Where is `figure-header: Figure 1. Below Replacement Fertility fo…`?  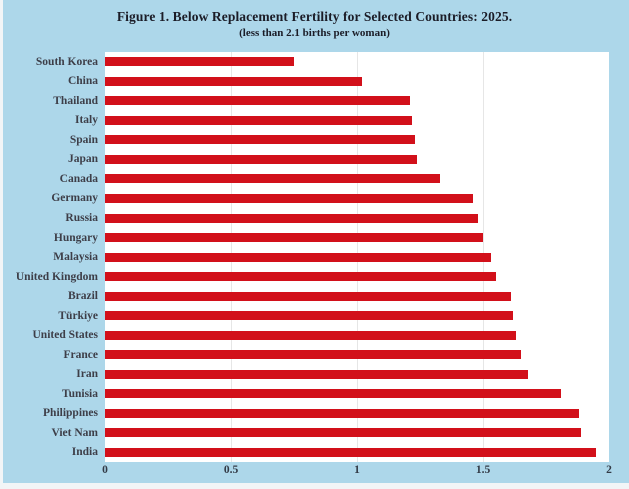 figure-header: Figure 1. Below Replacement Fertility fo… is located at coordinates (314, 19).